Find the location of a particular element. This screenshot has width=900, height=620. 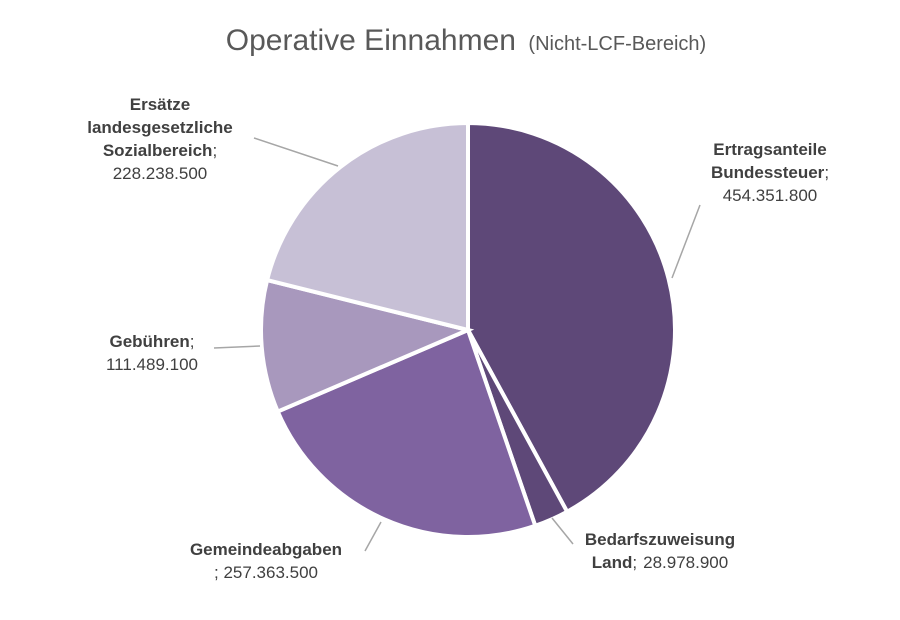

data-label-name-1-1: Land; 28.978.900 is located at coordinates (660, 562).